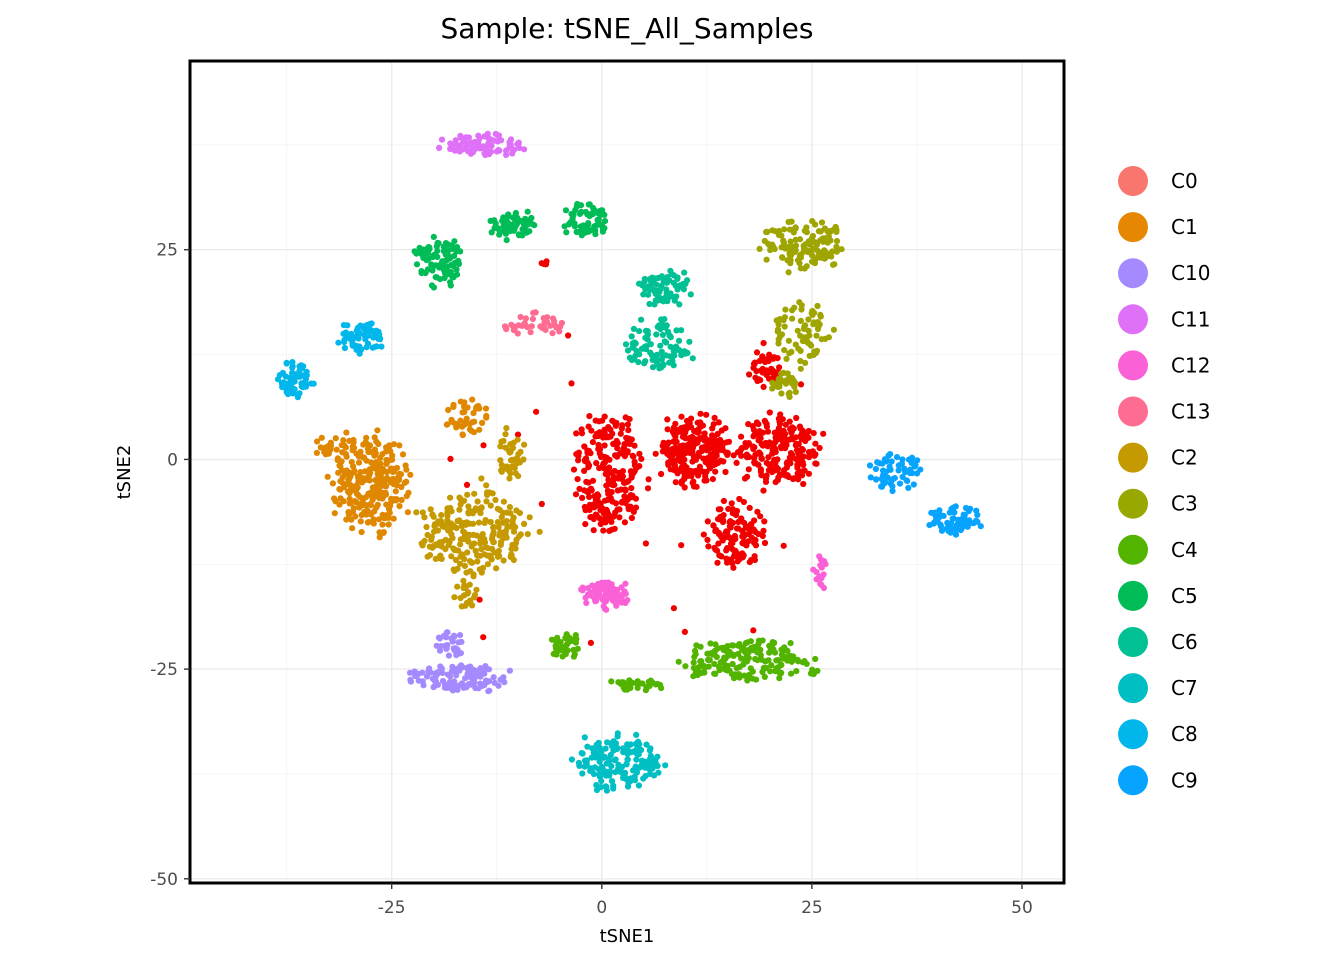 This screenshot has height=960, width=1344. What do you see at coordinates (1133, 595) in the screenshot?
I see `legend-key-c5` at bounding box center [1133, 595].